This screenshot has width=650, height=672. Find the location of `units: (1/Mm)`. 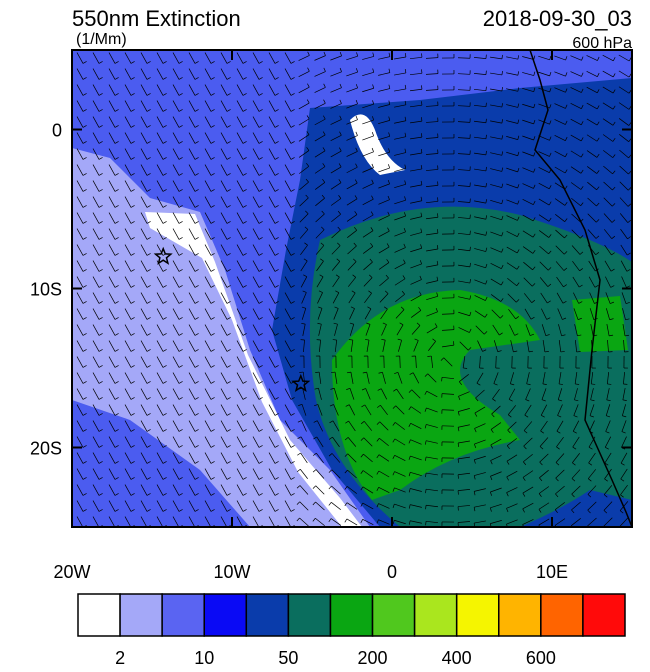

units: (1/Mm) is located at coordinates (101, 39).